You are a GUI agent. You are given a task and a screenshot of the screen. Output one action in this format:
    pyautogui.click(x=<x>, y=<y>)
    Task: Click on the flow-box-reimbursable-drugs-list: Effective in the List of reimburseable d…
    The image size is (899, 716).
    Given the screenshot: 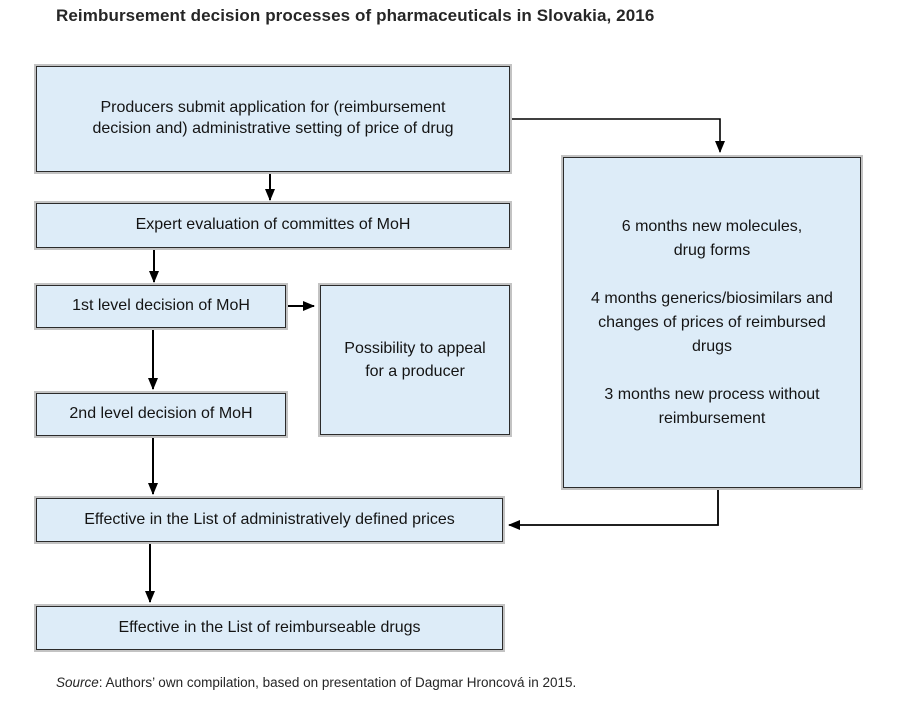 What is the action you would take?
    pyautogui.click(x=269, y=628)
    